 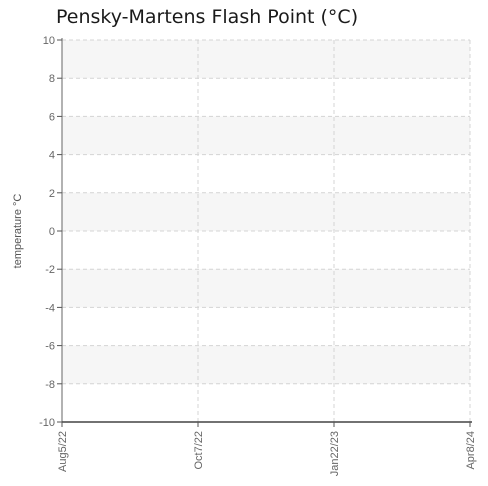 What do you see at coordinates (50, 308) in the screenshot?
I see `y-tick-label: -4` at bounding box center [50, 308].